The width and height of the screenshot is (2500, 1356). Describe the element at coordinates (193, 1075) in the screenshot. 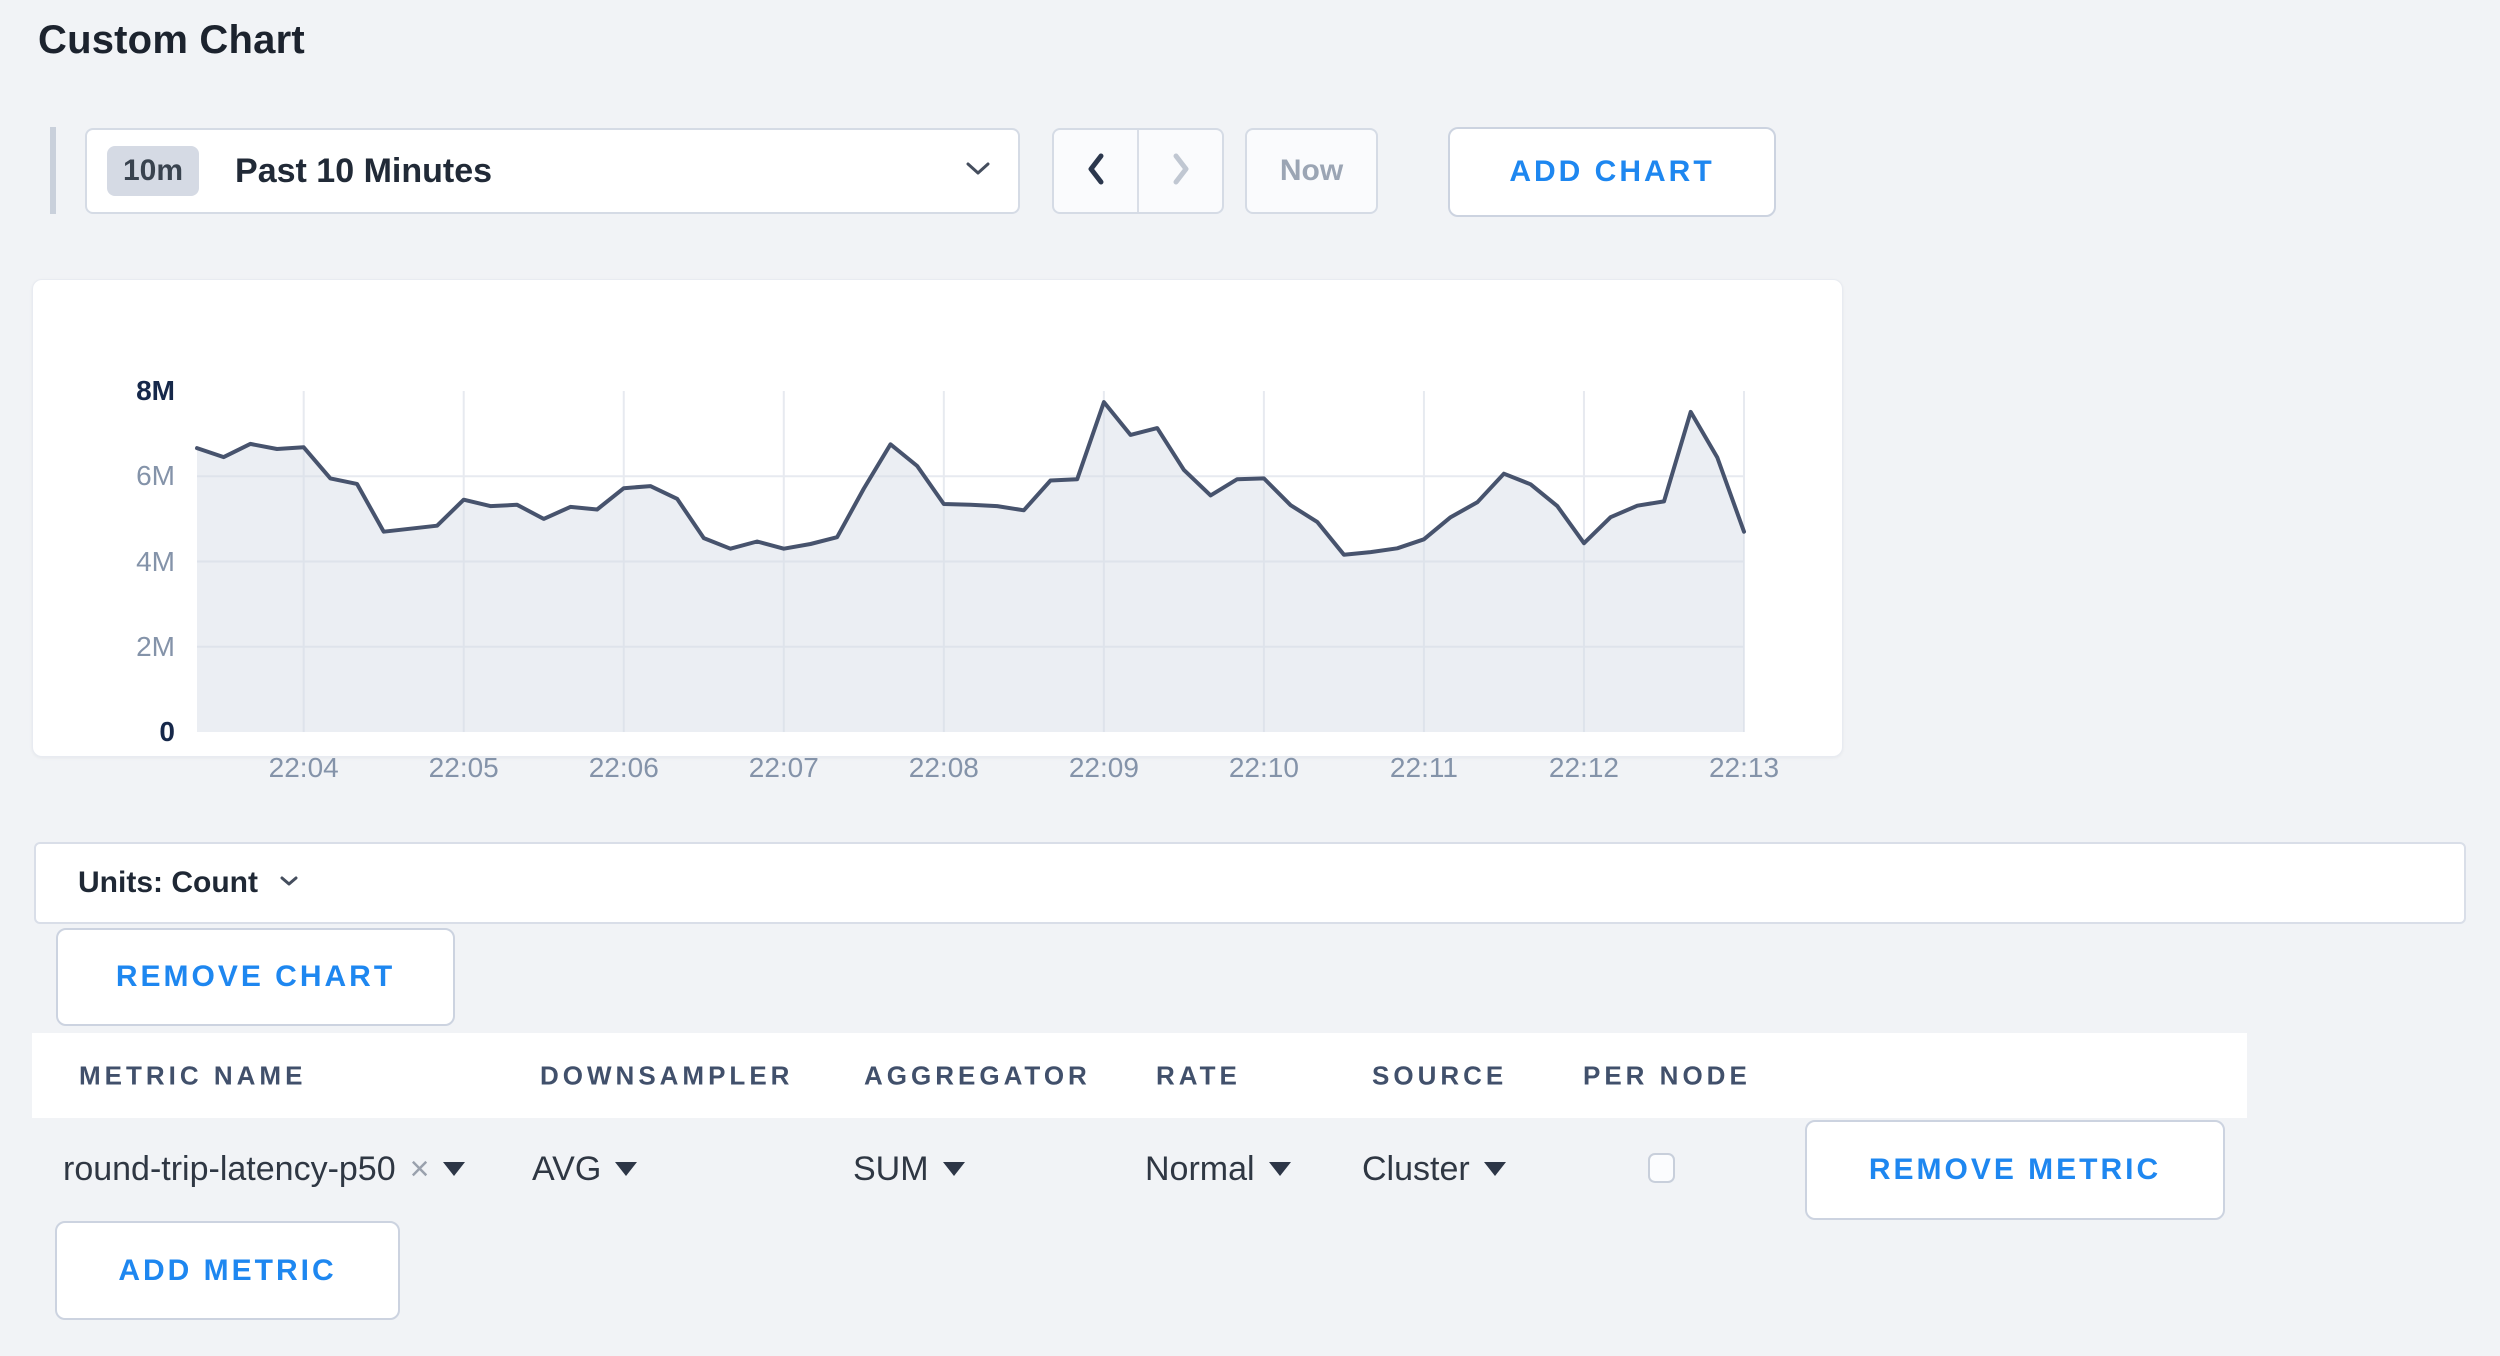

I see `column-header-metric-name: METRIC NAME` at that location.